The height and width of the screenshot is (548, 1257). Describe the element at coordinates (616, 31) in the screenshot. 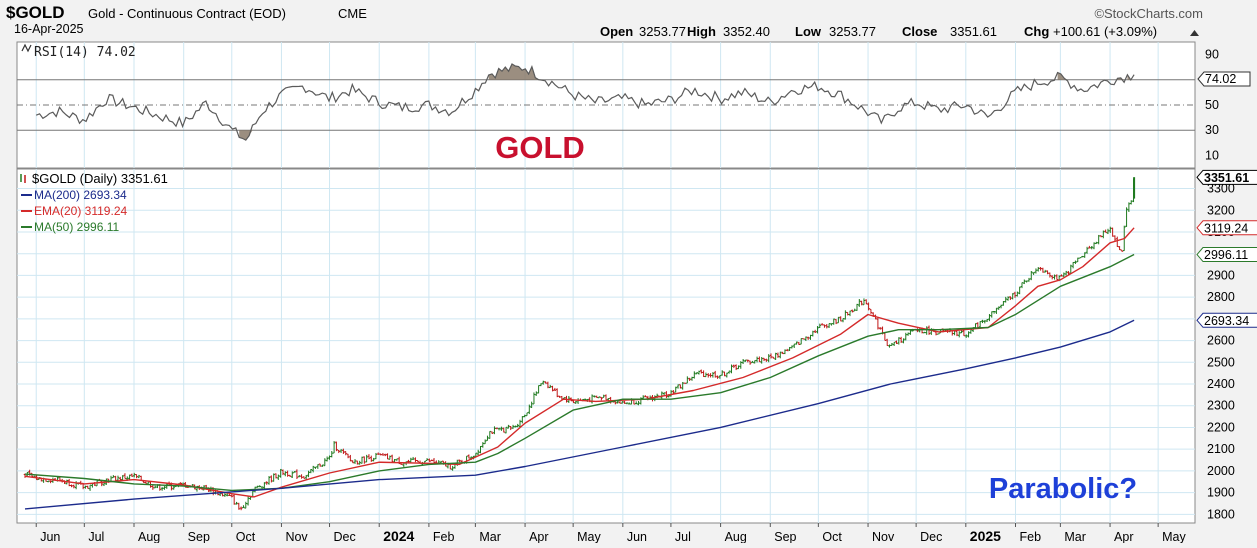

I see `open-label: Open` at that location.